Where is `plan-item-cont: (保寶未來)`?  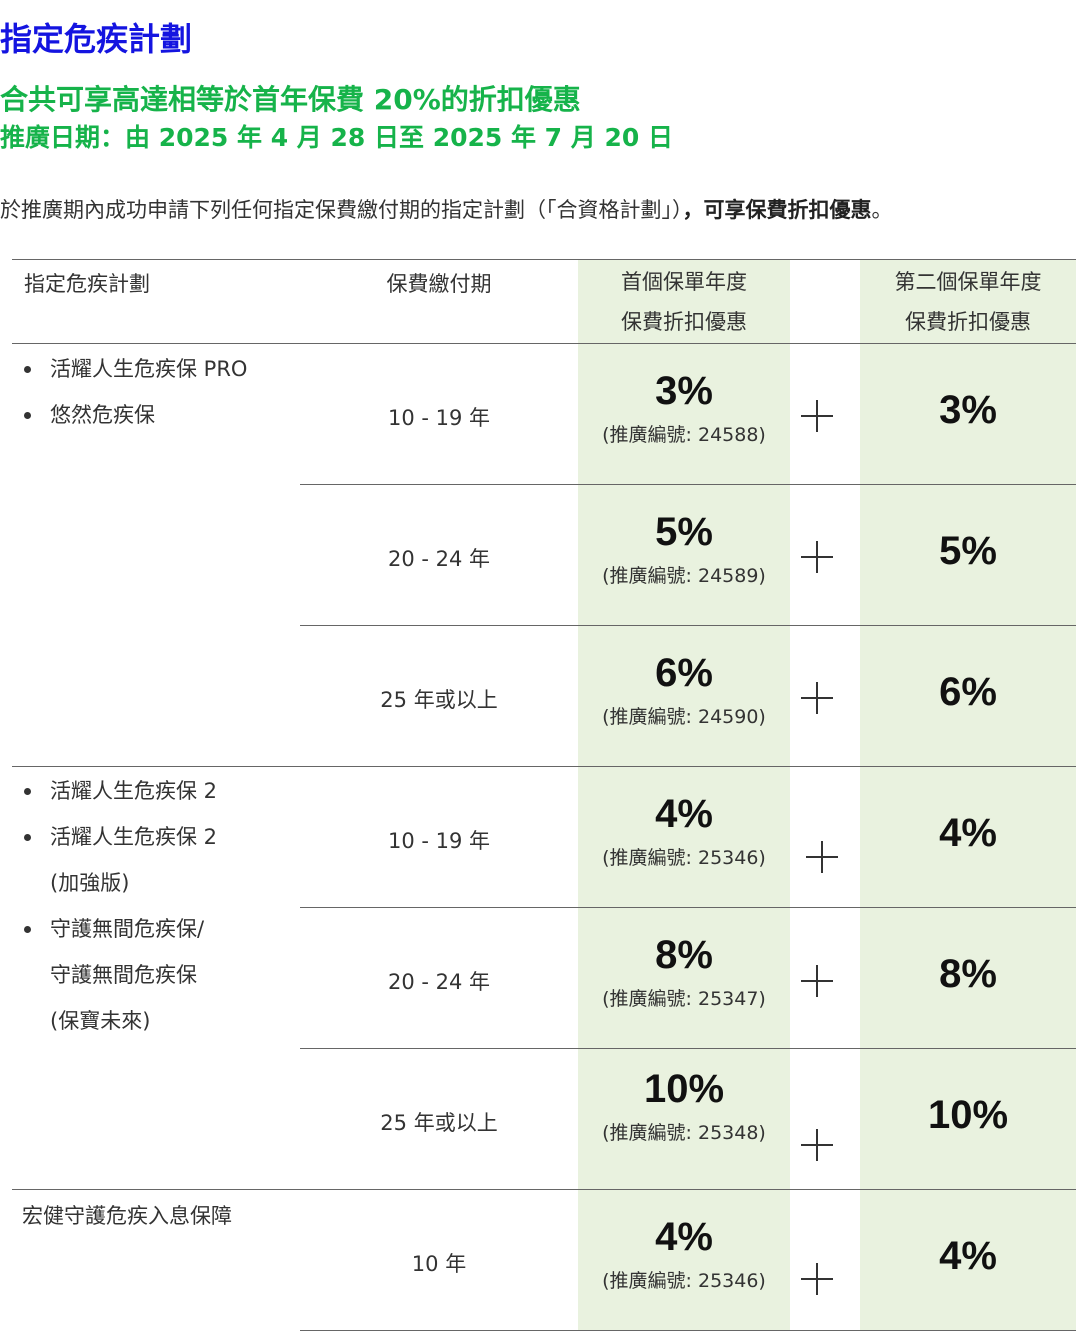 plan-item-cont: (保寶未來) is located at coordinates (100, 1021).